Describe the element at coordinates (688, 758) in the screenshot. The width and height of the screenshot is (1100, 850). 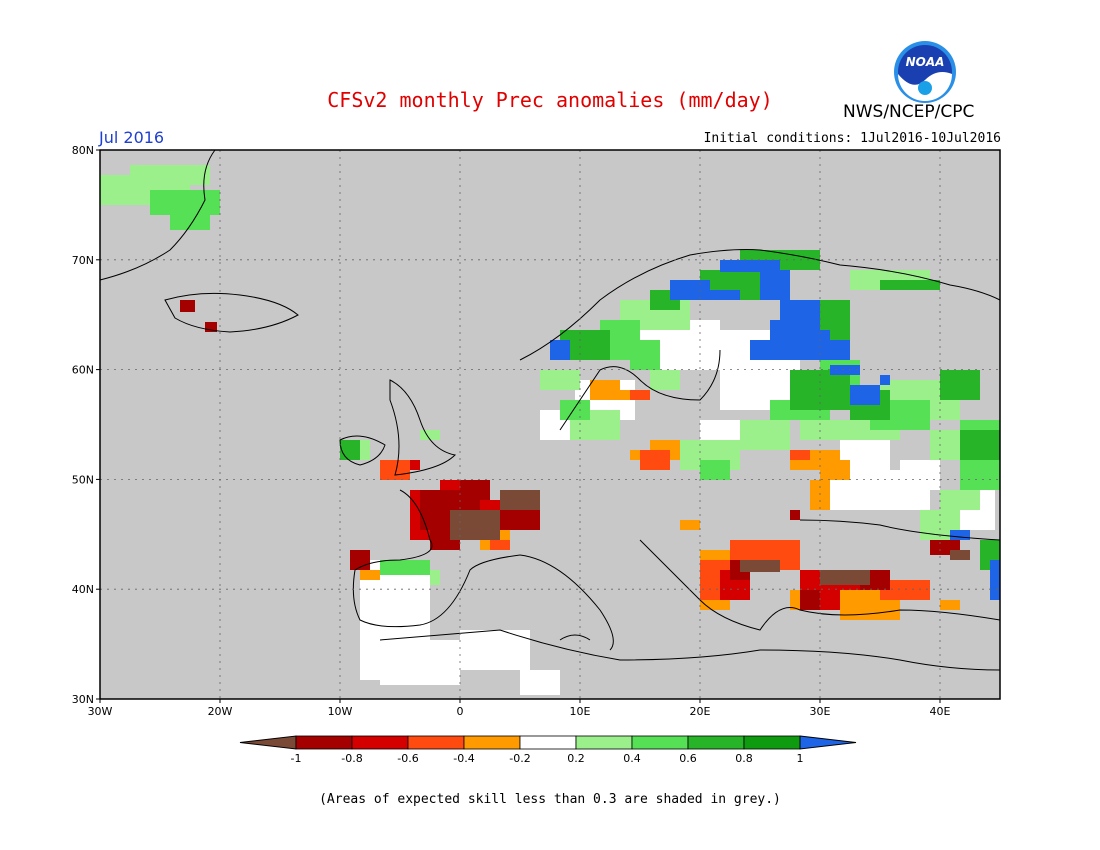
I see `legend-label: 0.6` at that location.